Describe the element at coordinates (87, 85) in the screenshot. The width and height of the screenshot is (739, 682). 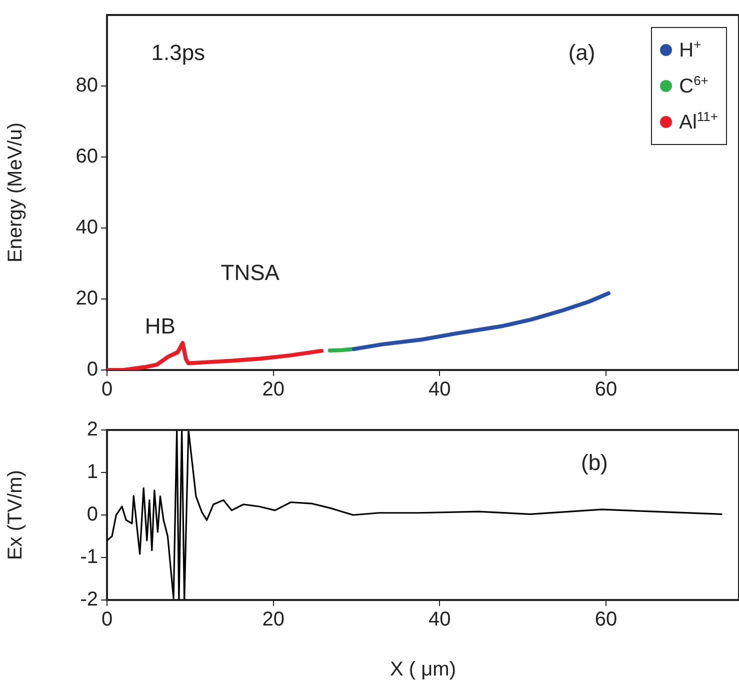
I see `y-tick-label: 80` at that location.